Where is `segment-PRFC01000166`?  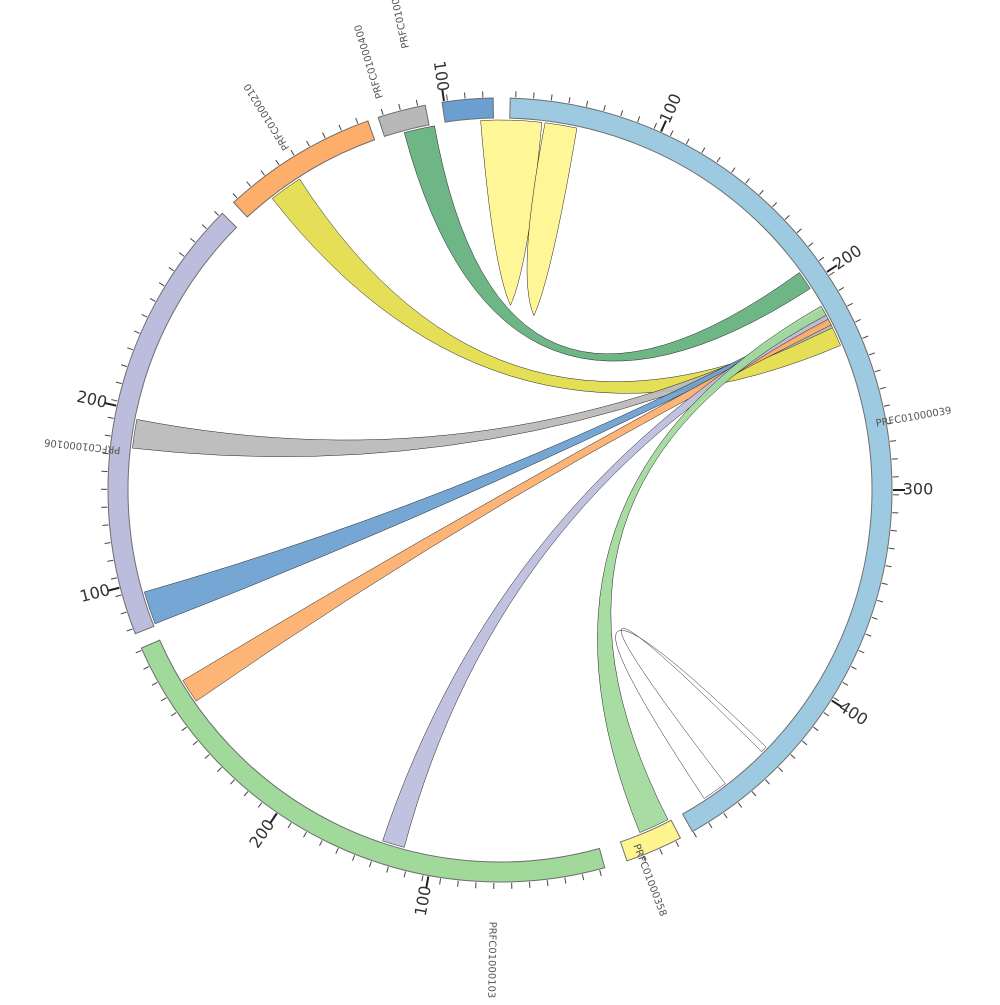
segment-PRFC01000166 is located at coordinates (467, 110).